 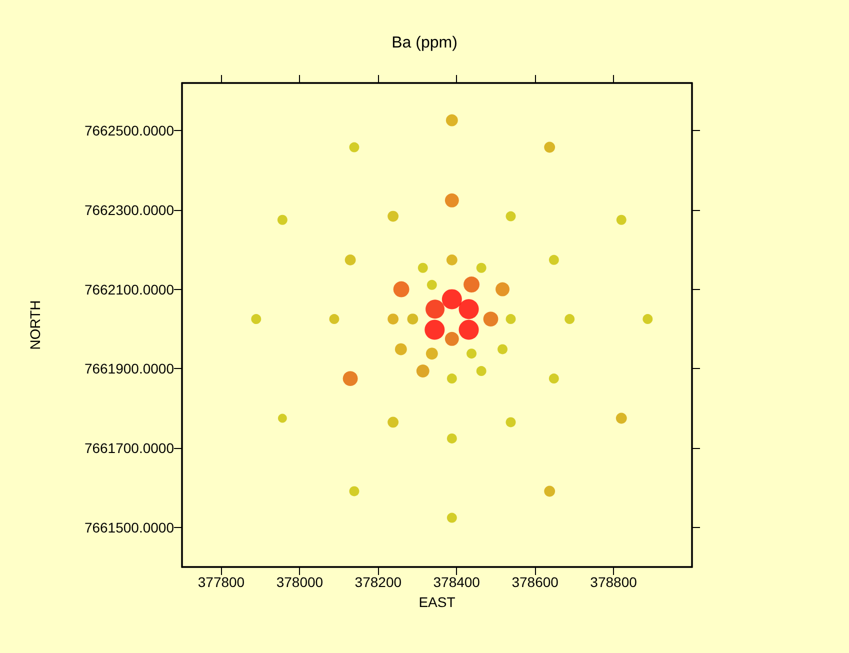 I want to click on y-tick-label: 7662100.0000, so click(x=129, y=289).